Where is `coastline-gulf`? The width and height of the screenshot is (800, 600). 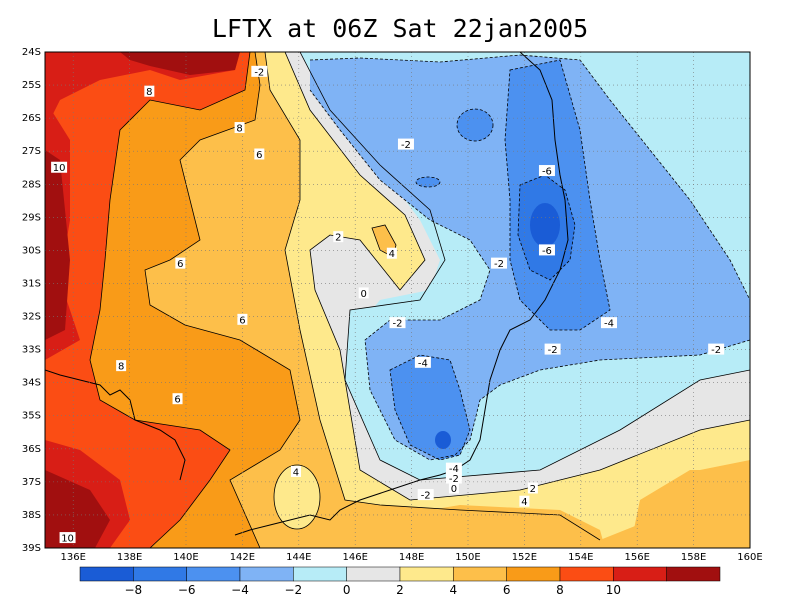
coastline-gulf is located at coordinates (115, 425).